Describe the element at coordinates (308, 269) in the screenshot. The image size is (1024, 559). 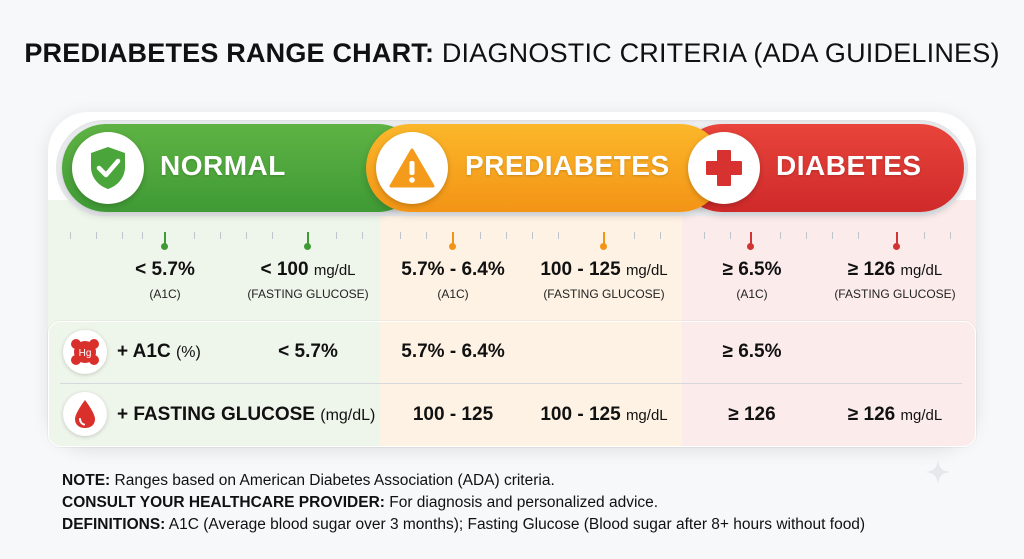
I see `threshold-value: < 100 mg/dL` at that location.